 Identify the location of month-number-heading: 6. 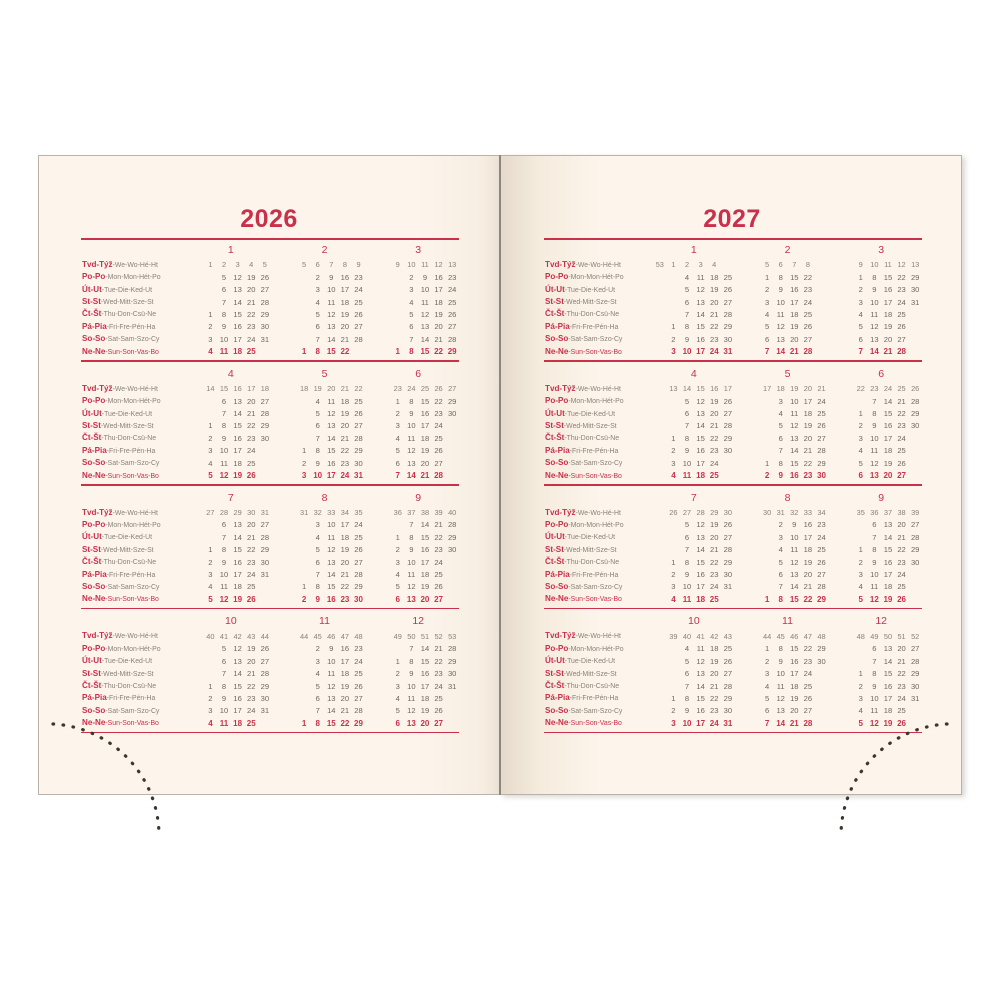
(881, 373).